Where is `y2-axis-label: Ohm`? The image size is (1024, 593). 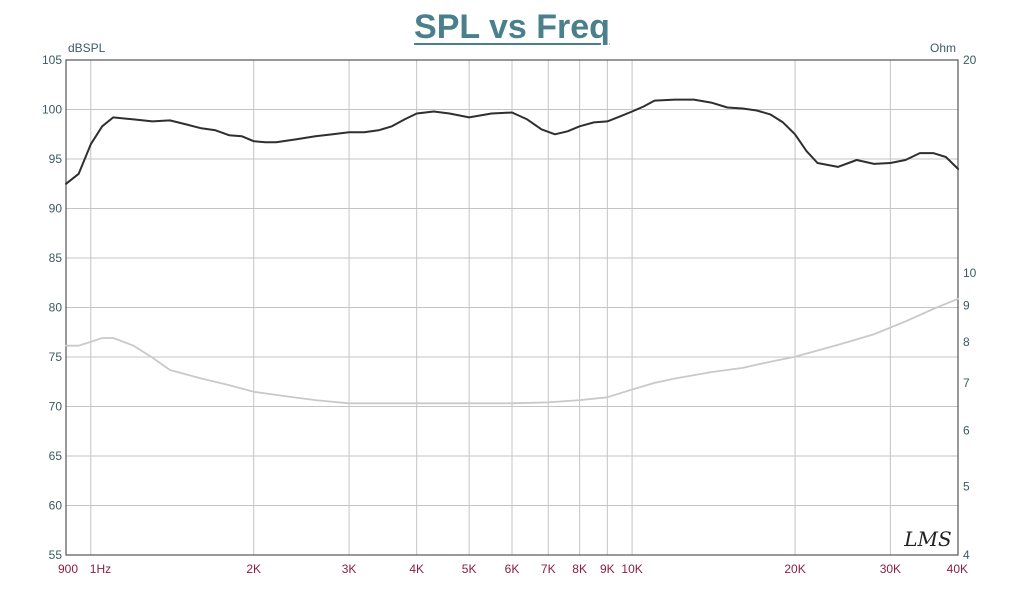 y2-axis-label: Ohm is located at coordinates (943, 48).